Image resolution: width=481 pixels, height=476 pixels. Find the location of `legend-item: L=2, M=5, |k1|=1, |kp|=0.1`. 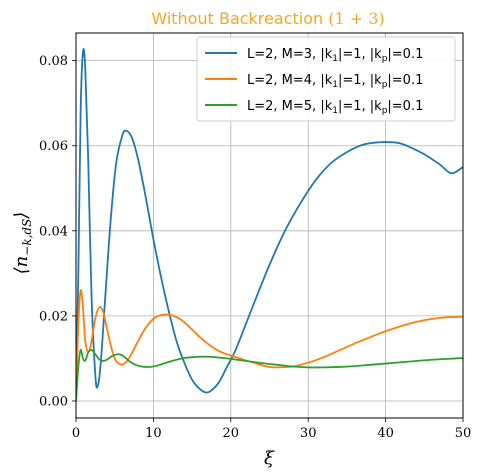

legend-item: L=2, M=5, |k1|=1, |kp|=0.1 is located at coordinates (314, 107).